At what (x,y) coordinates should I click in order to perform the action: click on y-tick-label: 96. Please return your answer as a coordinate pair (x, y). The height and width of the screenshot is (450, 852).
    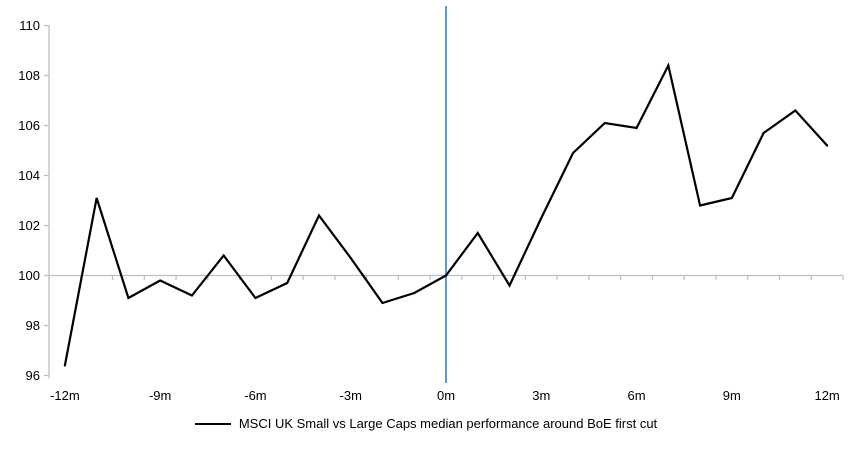
    Looking at the image, I should click on (33, 375).